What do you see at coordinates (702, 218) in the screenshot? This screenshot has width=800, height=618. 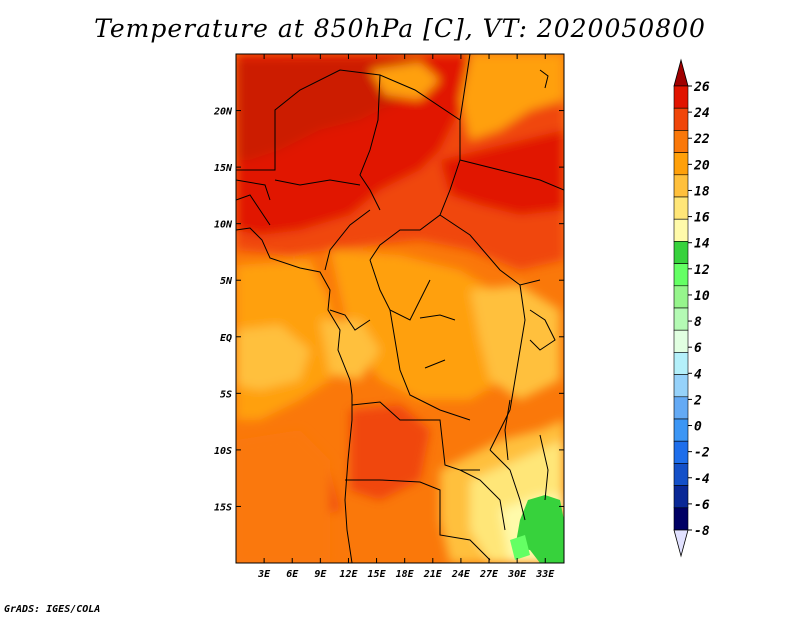 I see `colorbar-label: 16` at bounding box center [702, 218].